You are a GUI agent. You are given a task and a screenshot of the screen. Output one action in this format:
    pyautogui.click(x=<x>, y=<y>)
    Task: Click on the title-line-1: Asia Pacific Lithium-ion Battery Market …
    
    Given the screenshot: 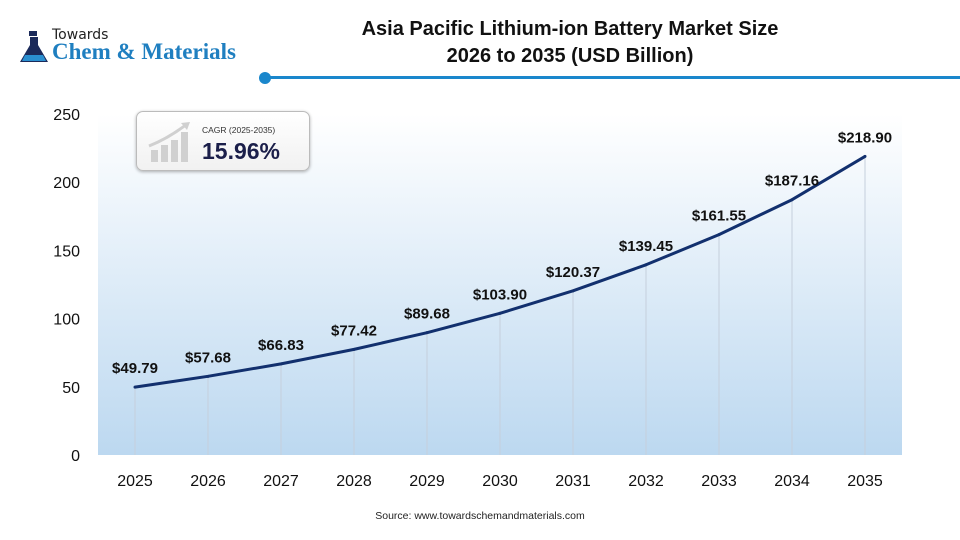 What is the action you would take?
    pyautogui.click(x=570, y=29)
    